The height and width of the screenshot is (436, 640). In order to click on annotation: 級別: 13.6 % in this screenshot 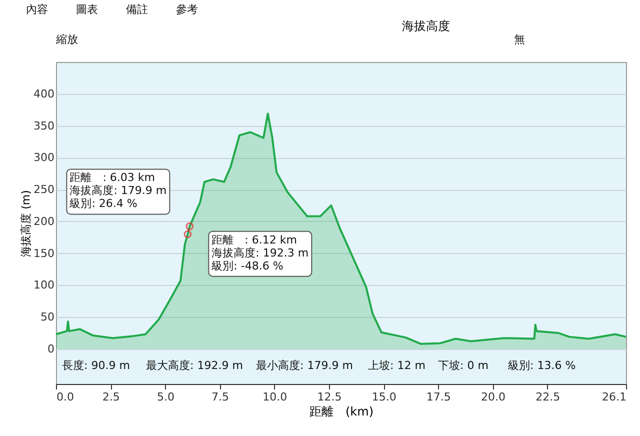, I will do `click(542, 365)`.